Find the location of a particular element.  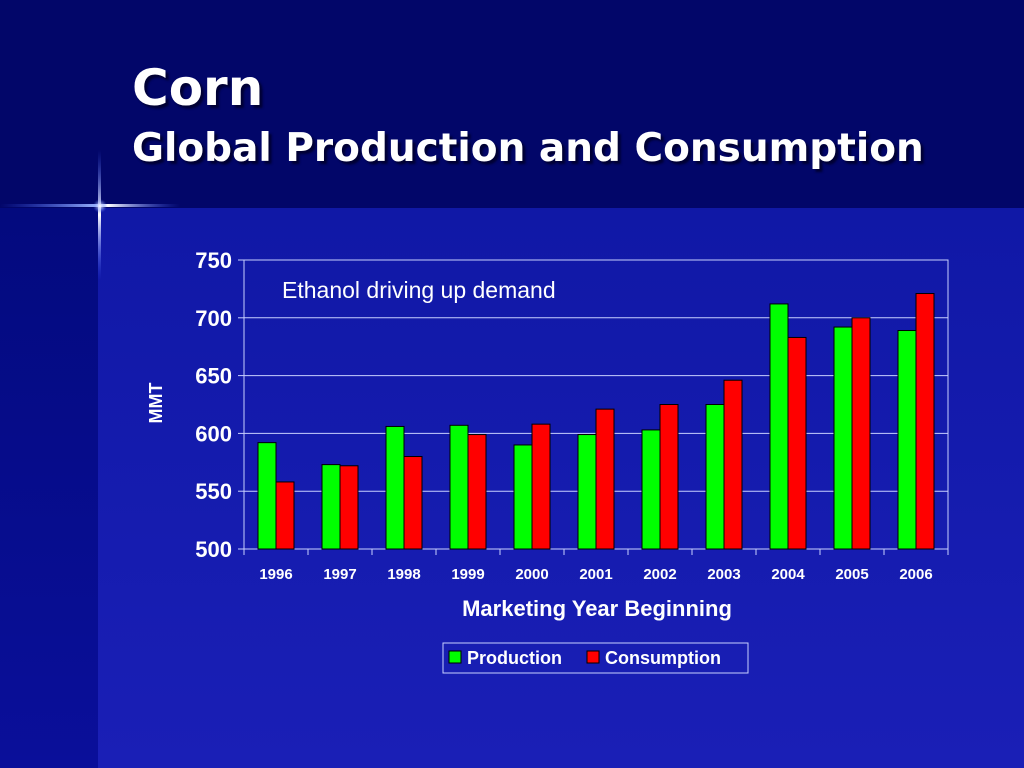

y-tick-label: 550 is located at coordinates (213, 491).